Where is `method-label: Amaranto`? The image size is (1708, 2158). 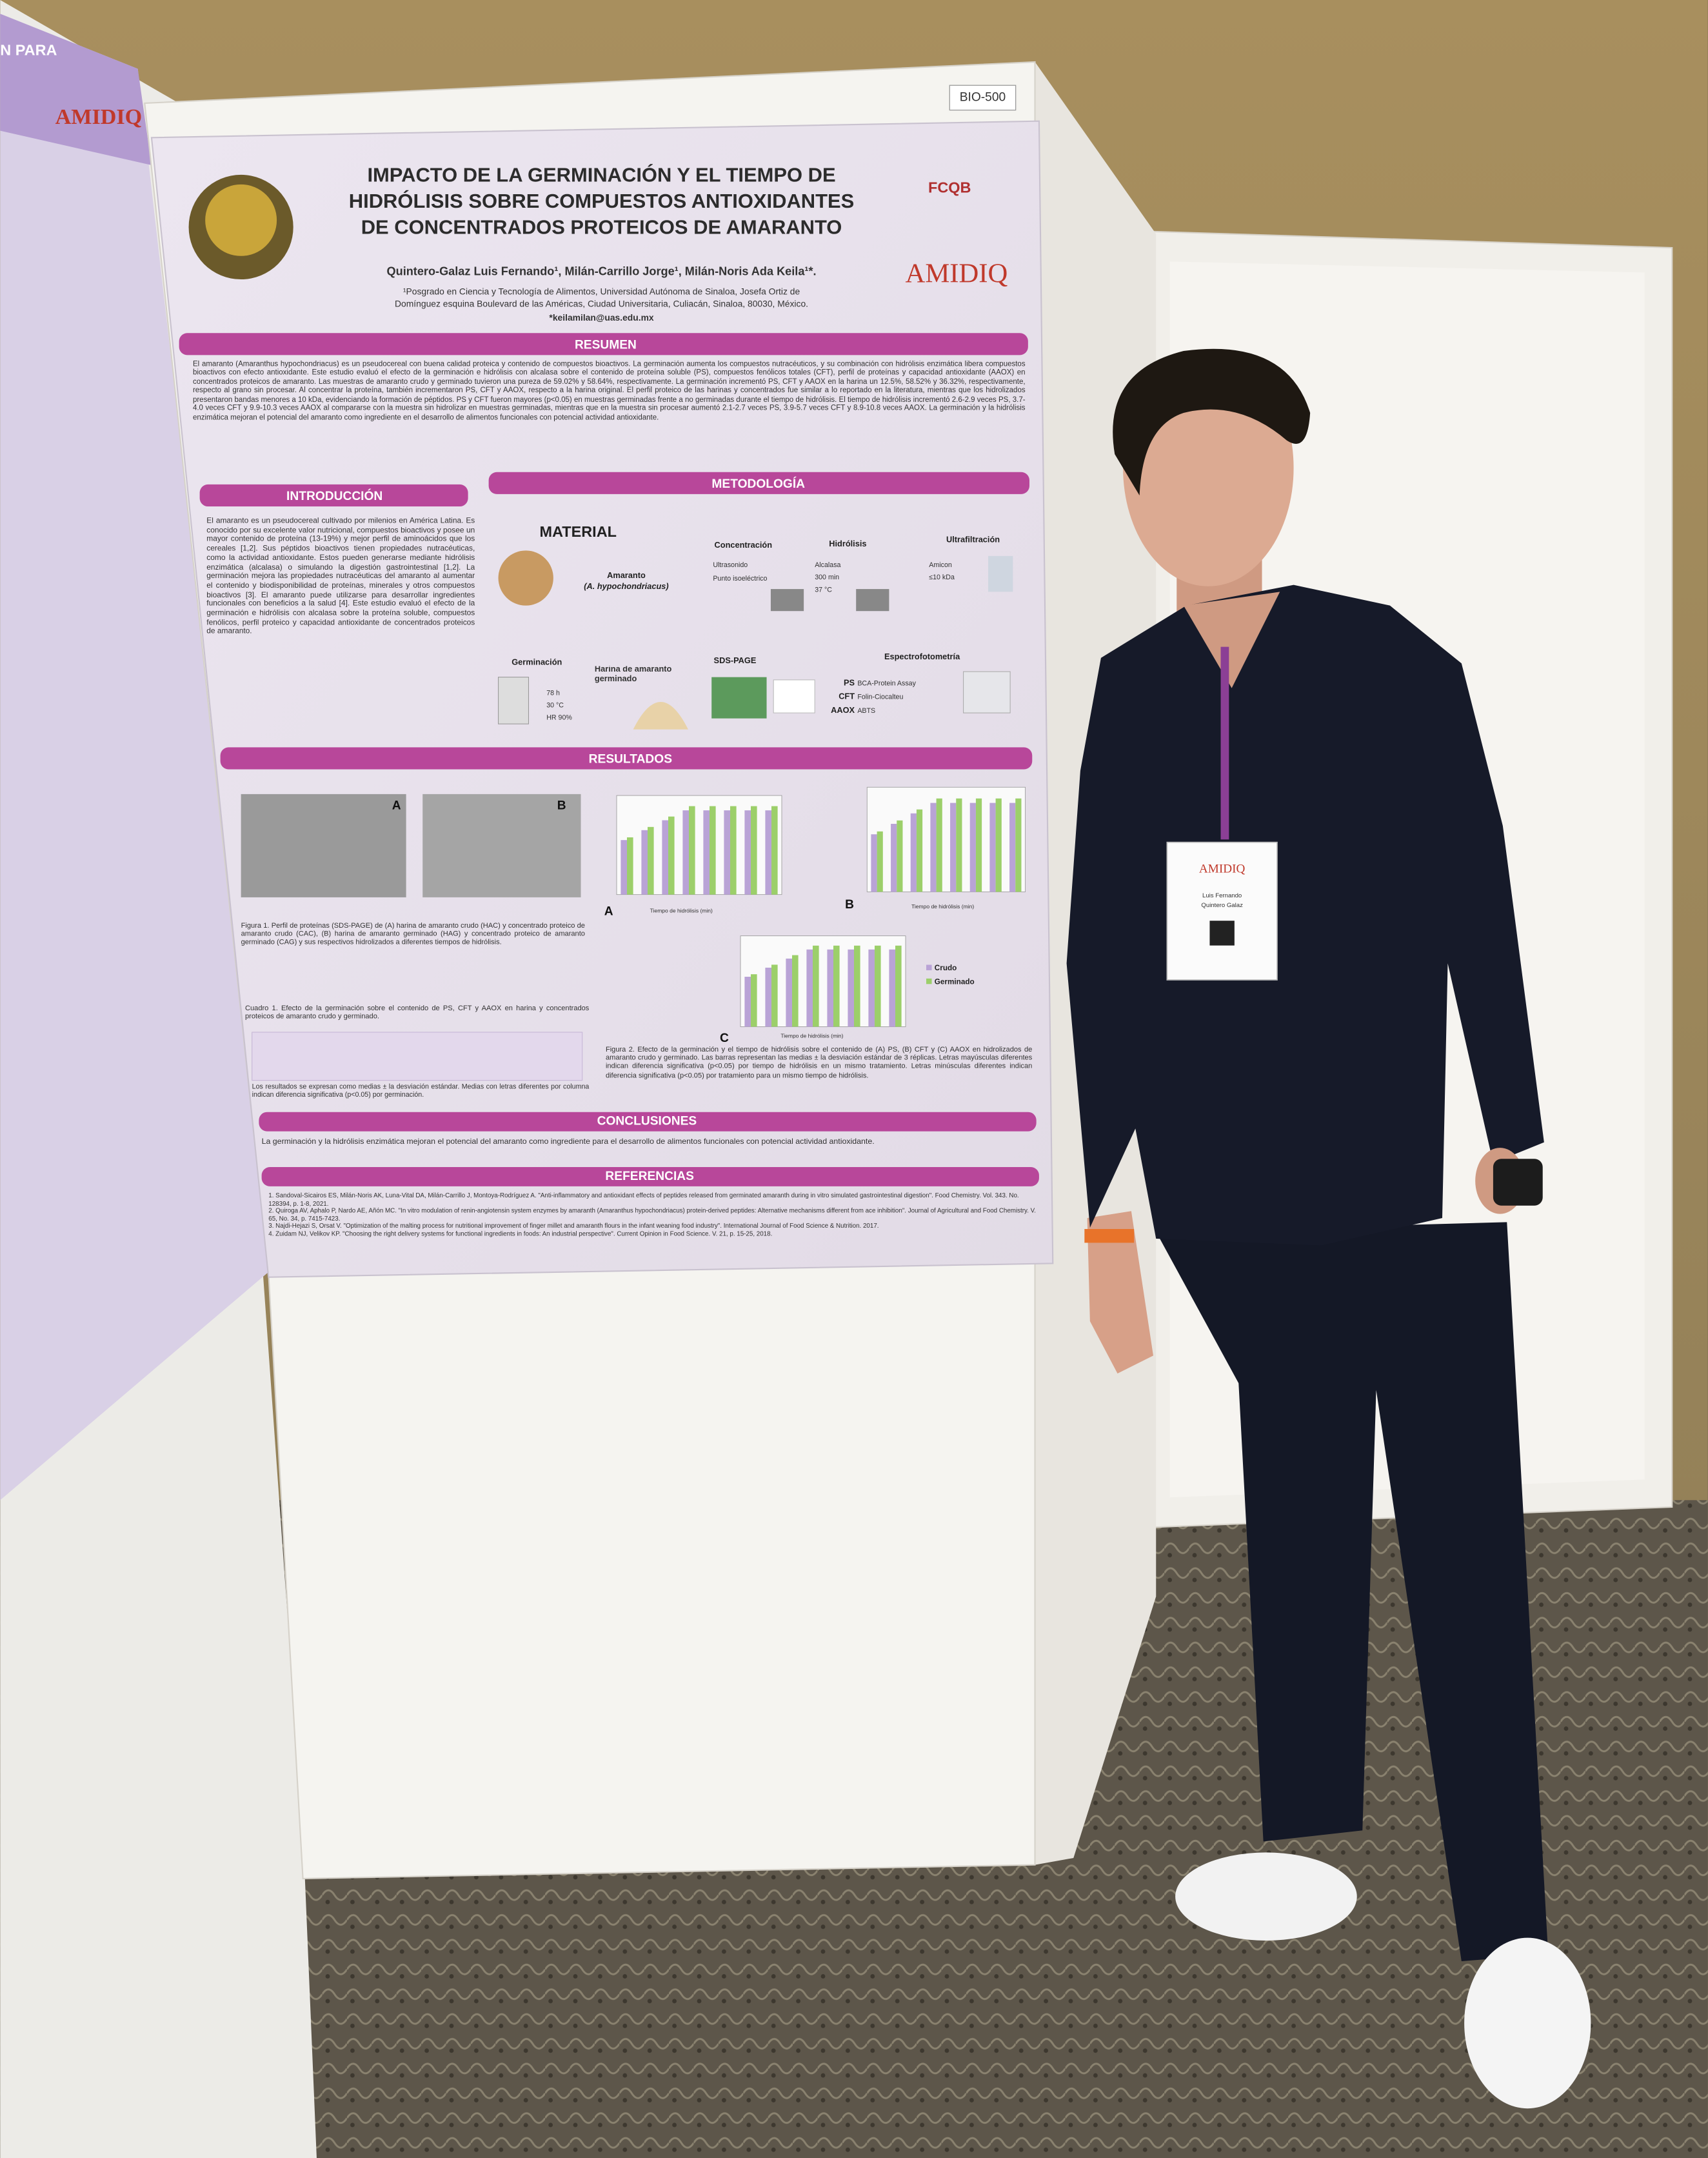
method-label: Amaranto is located at coordinates (626, 575).